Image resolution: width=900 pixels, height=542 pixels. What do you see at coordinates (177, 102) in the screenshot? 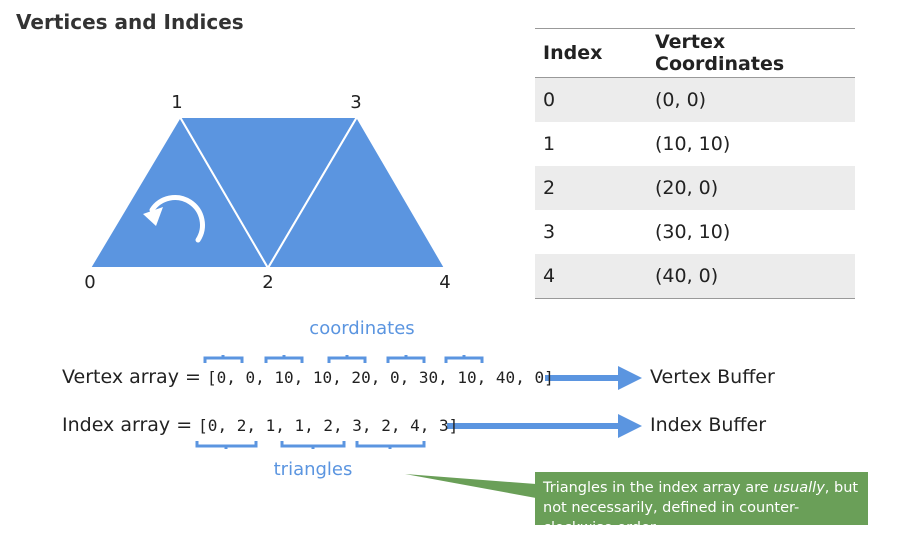
I see `vertex-label-1: 1` at bounding box center [177, 102].